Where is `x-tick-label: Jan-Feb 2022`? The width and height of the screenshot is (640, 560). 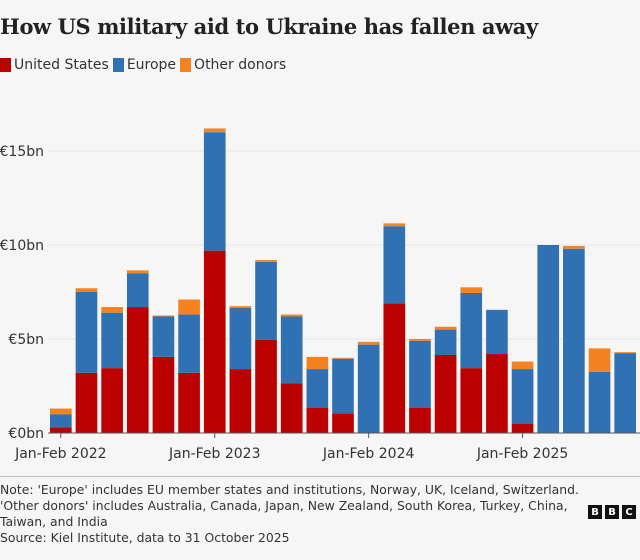 x-tick-label: Jan-Feb 2022 is located at coordinates (60, 454).